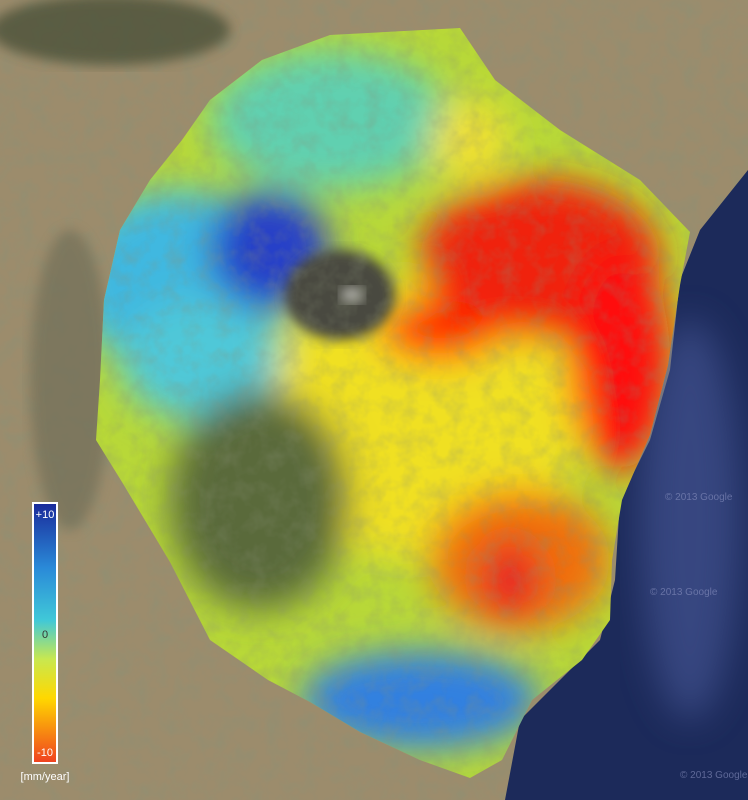 The image size is (748, 800). I want to click on legend-max: +10, so click(45, 515).